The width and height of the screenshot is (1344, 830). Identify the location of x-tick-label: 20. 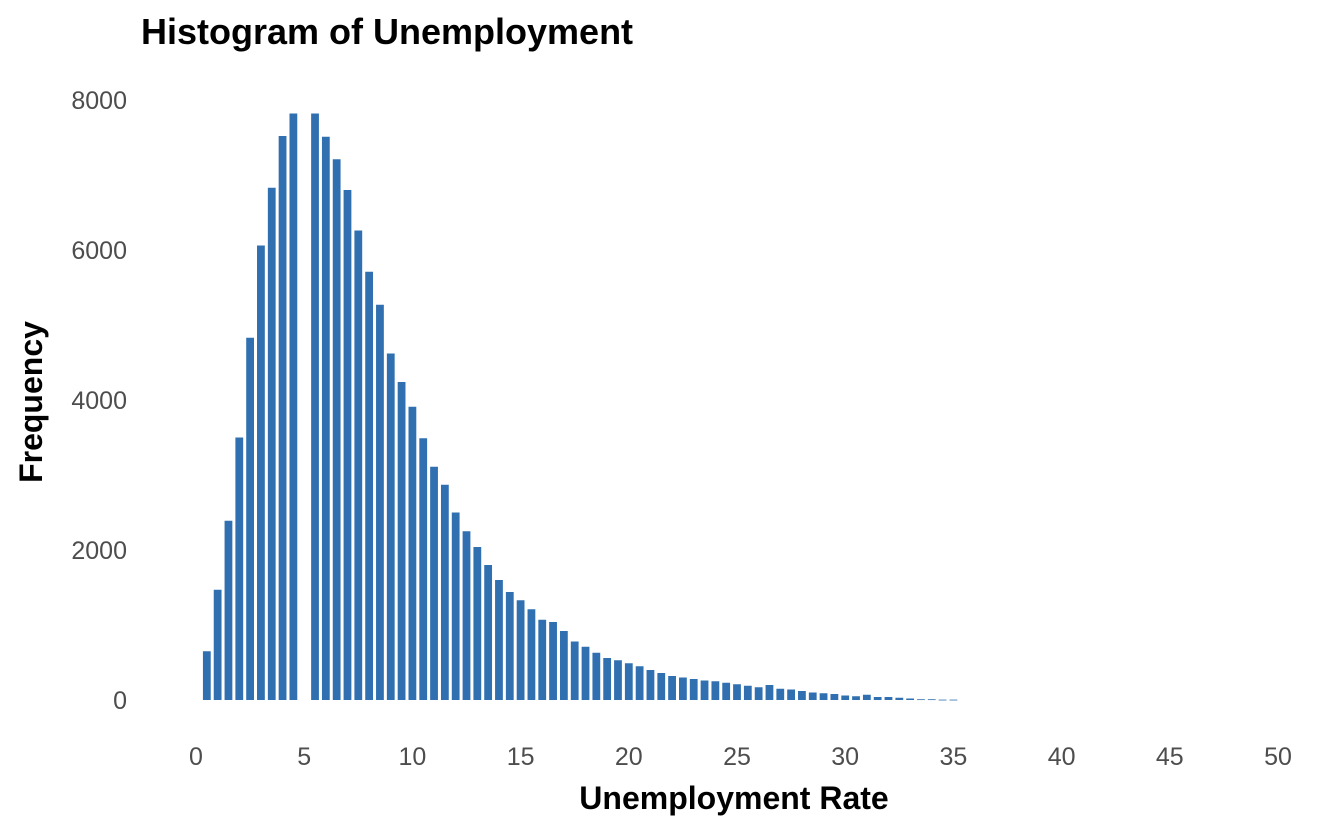
(629, 757).